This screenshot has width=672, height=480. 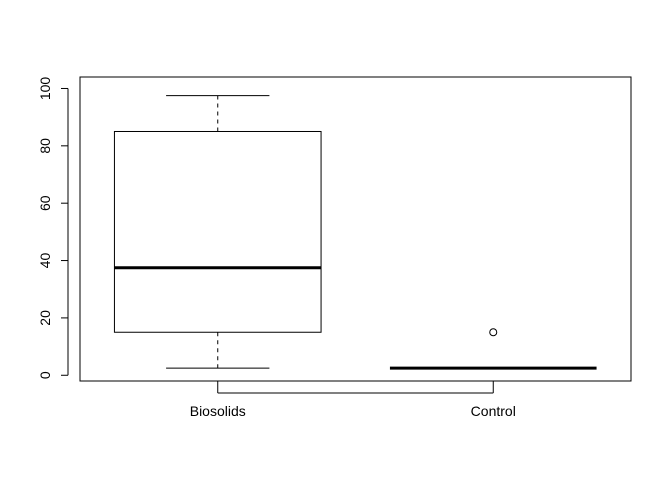 I want to click on x-axis: Biosolids Control, so click(x=353, y=400).